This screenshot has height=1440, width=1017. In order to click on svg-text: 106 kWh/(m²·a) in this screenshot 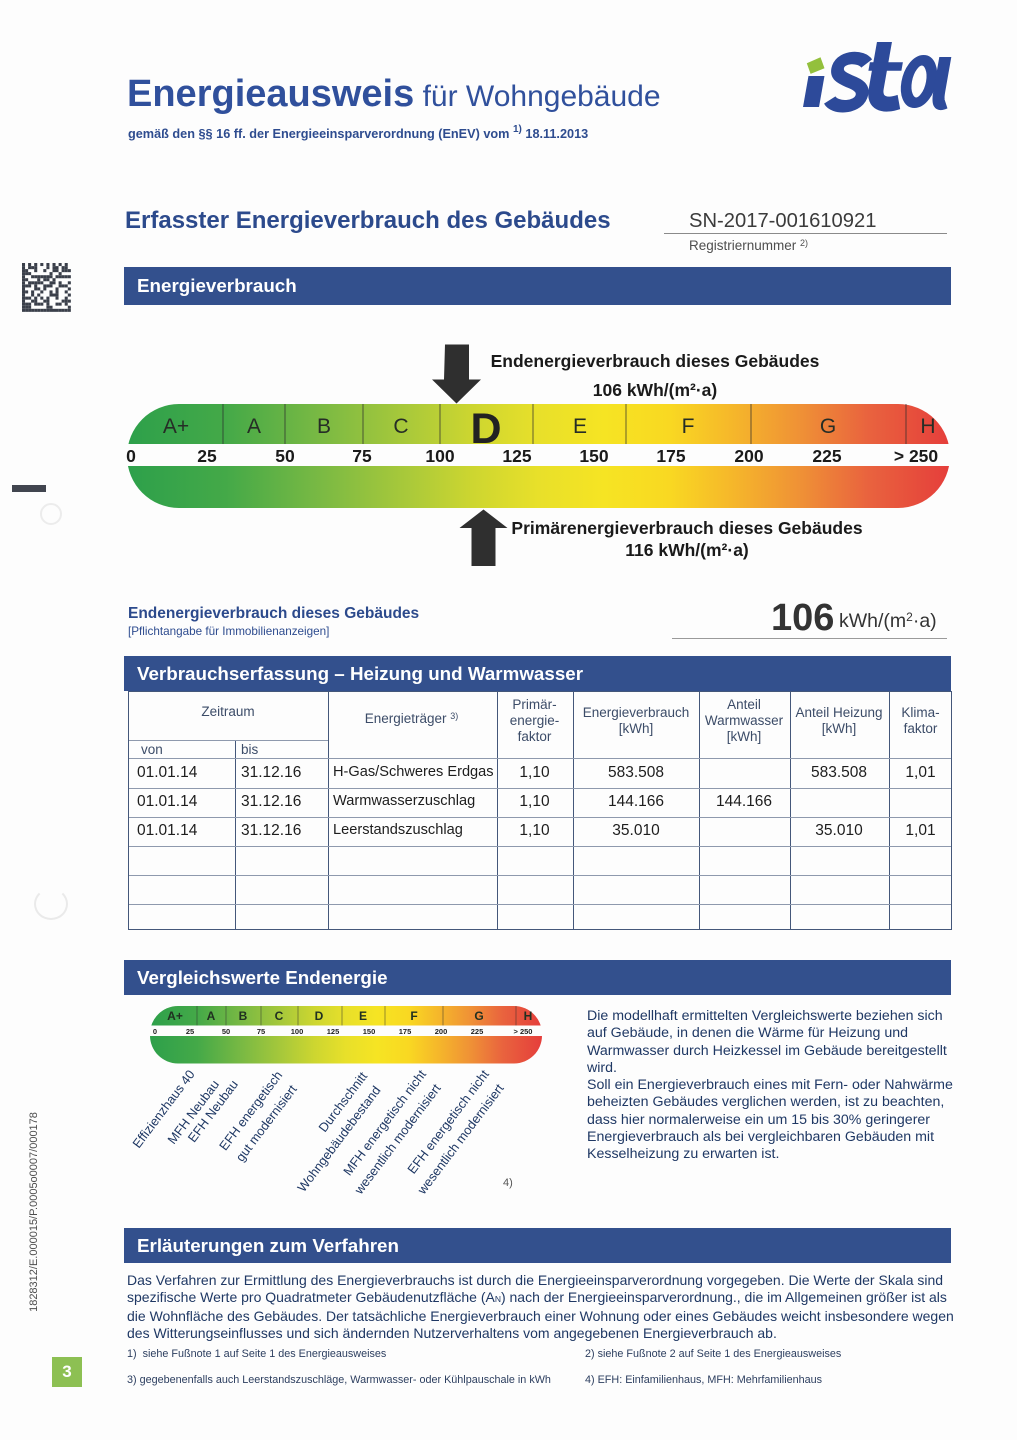, I will do `click(655, 390)`.